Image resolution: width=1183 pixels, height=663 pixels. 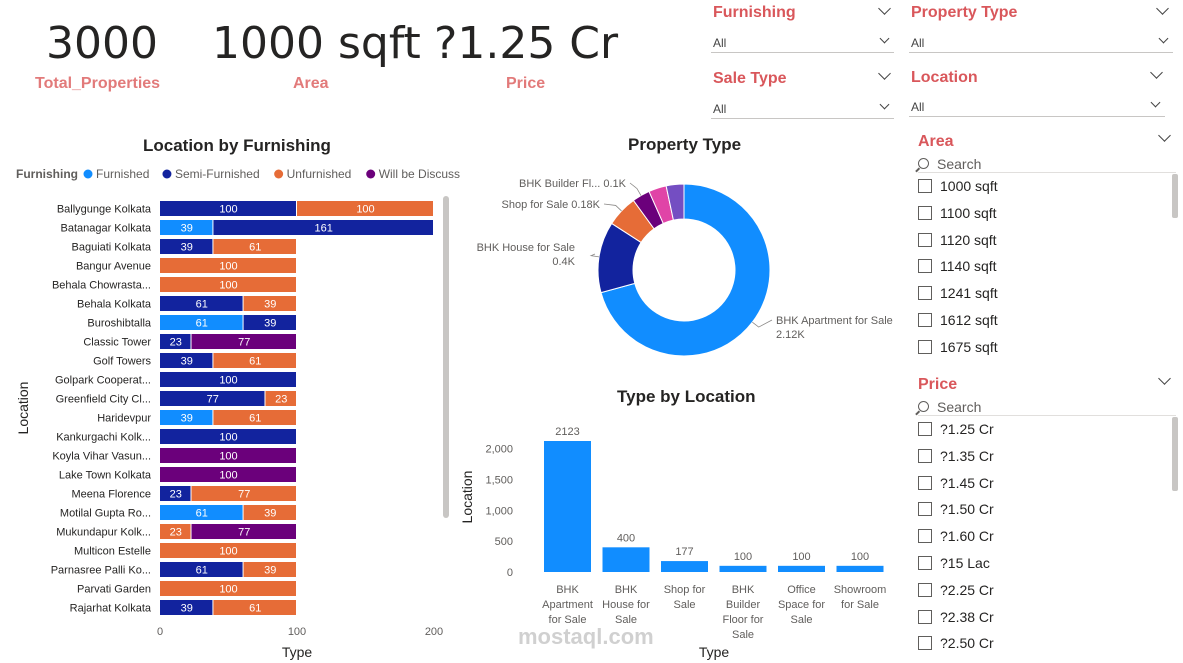 What do you see at coordinates (316, 43) in the screenshot?
I see `kpi-area-value: 1000 sqft` at bounding box center [316, 43].